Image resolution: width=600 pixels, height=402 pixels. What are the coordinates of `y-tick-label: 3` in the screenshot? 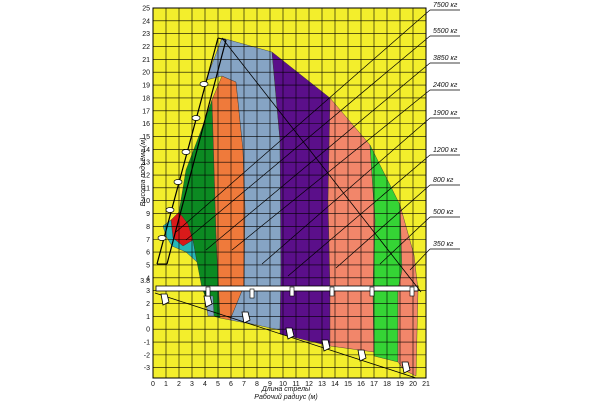 It's located at (148, 291).